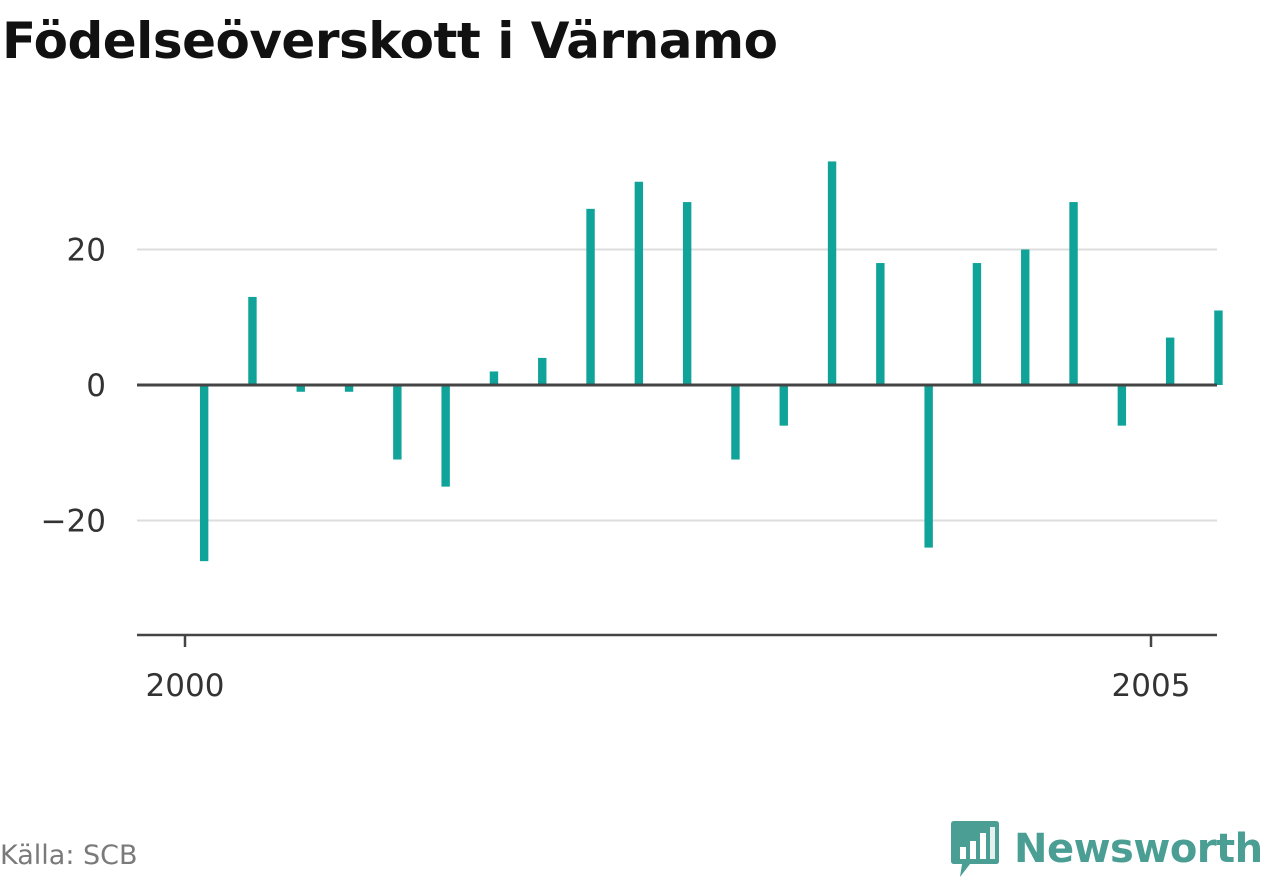  I want to click on x-tick-label: 2005, so click(1151, 686).